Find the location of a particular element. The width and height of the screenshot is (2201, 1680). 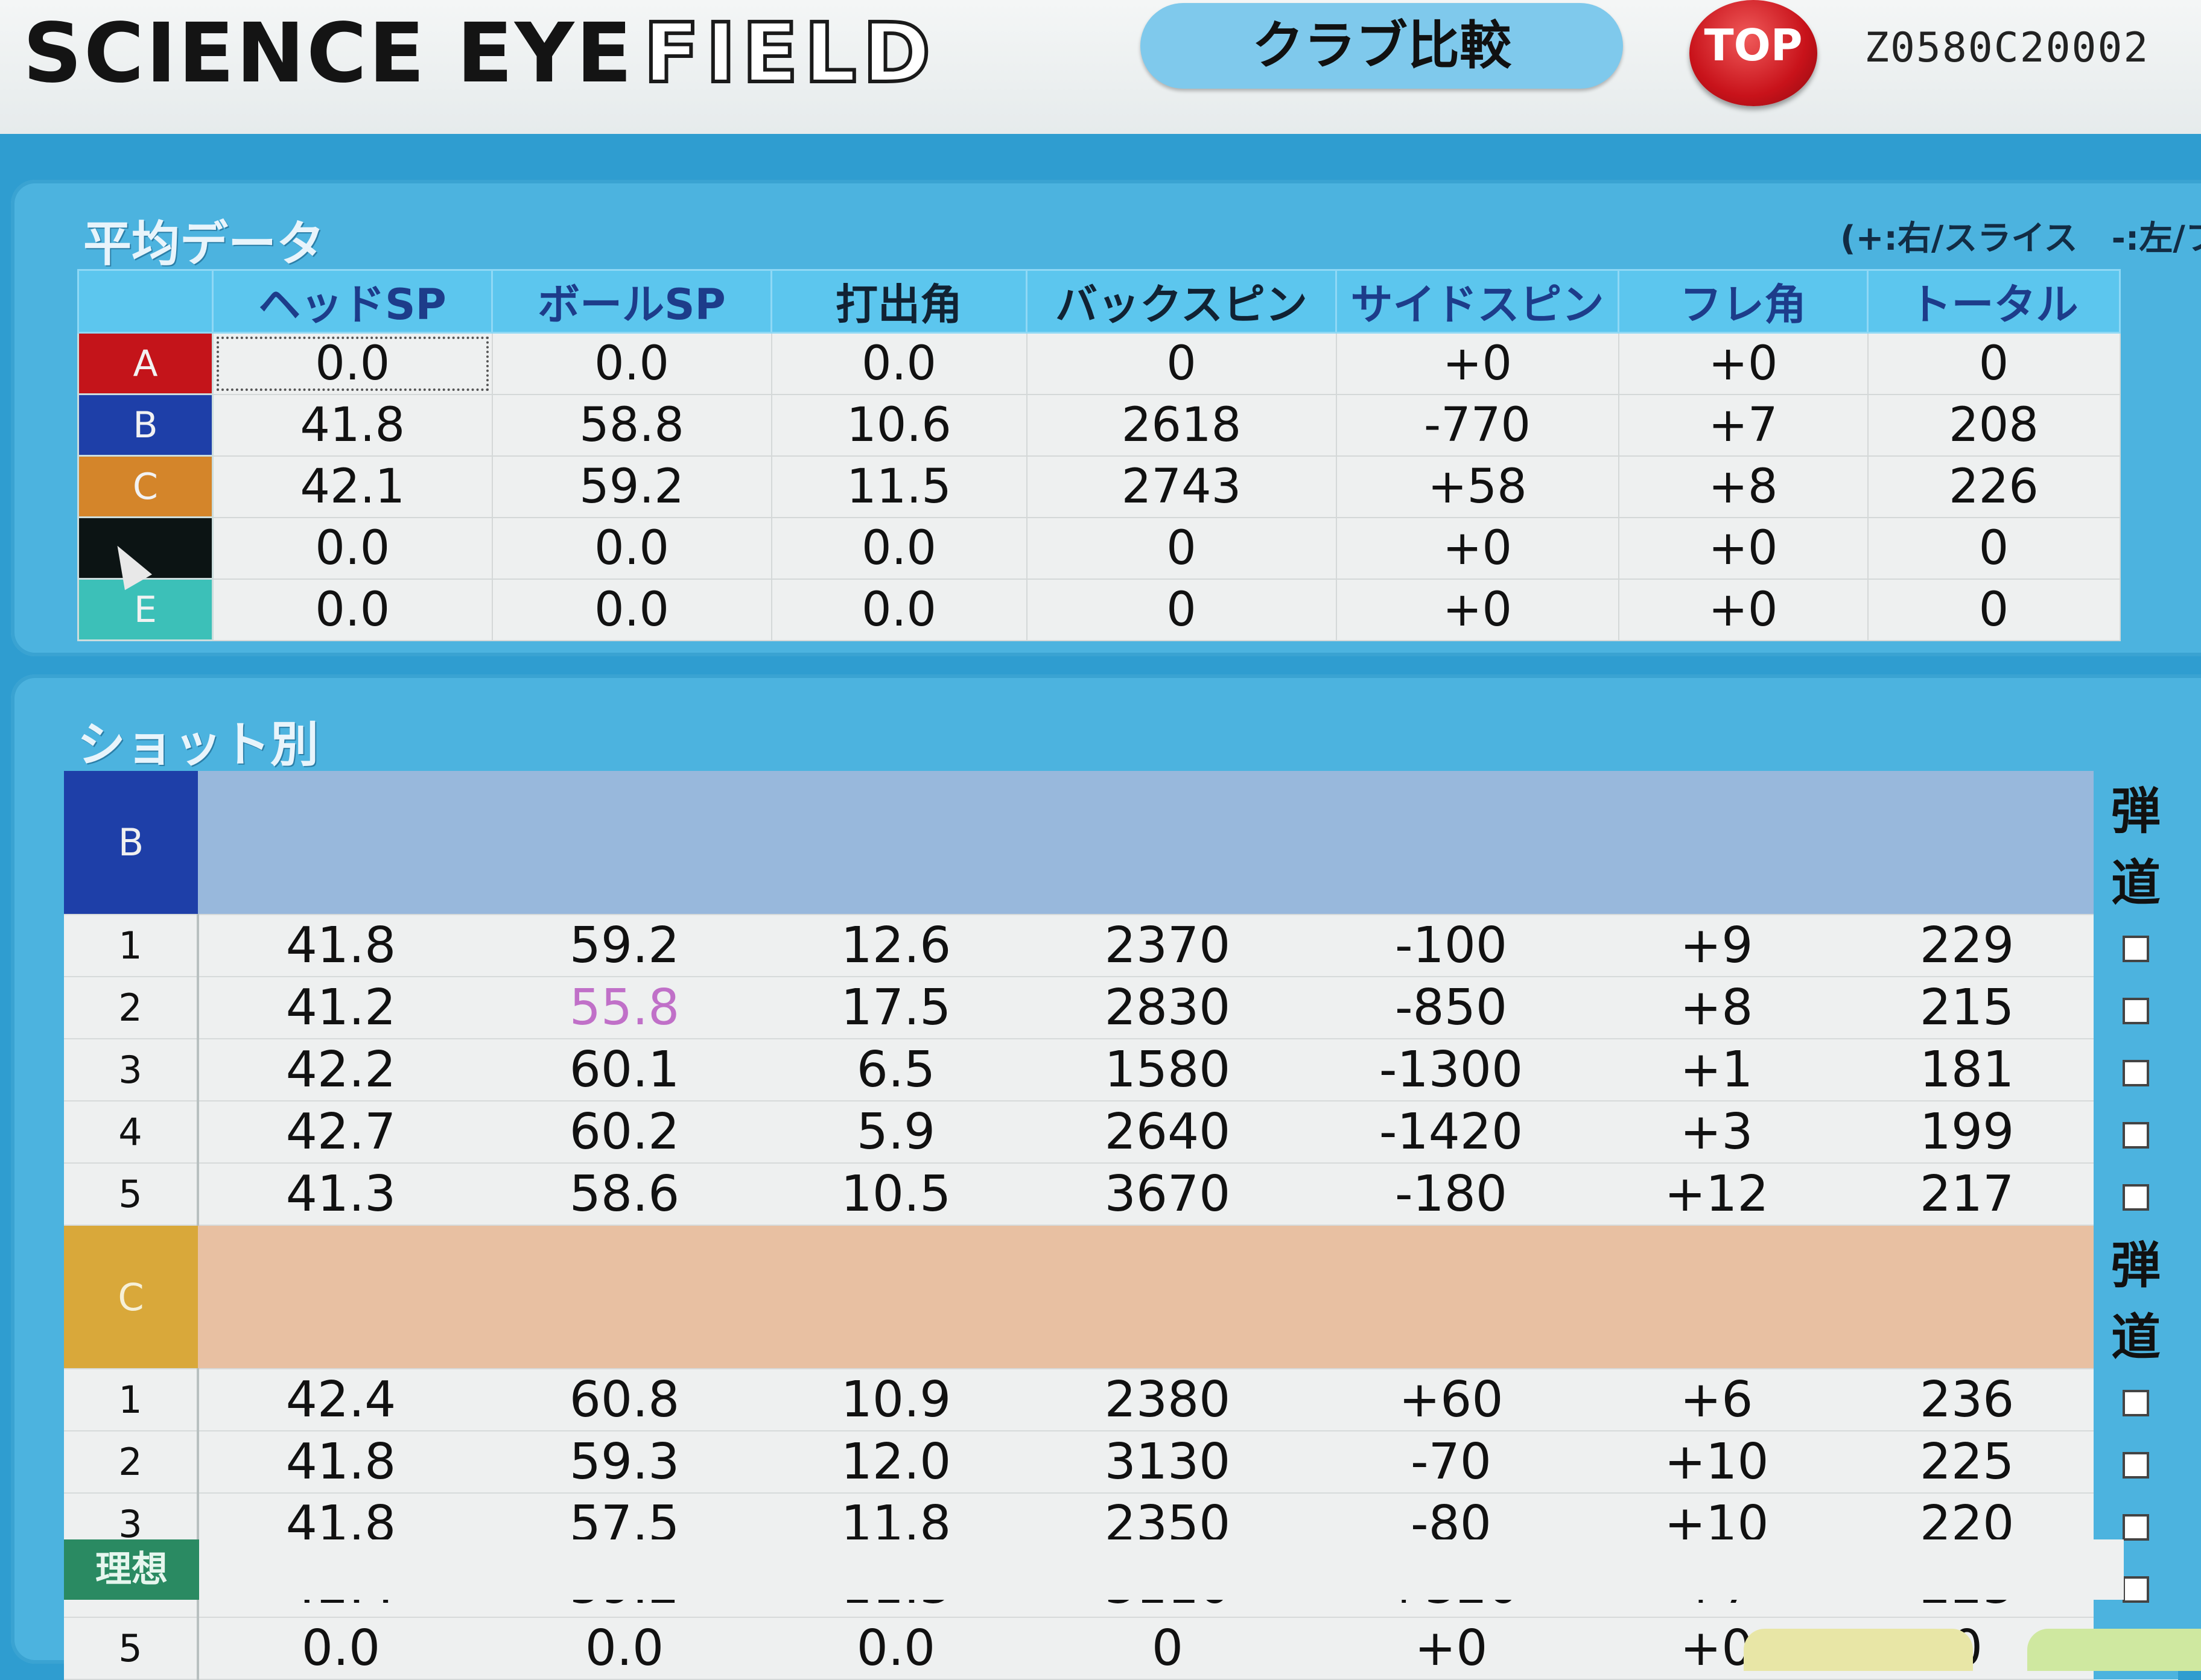

average-cell: +58 is located at coordinates (1477, 486).